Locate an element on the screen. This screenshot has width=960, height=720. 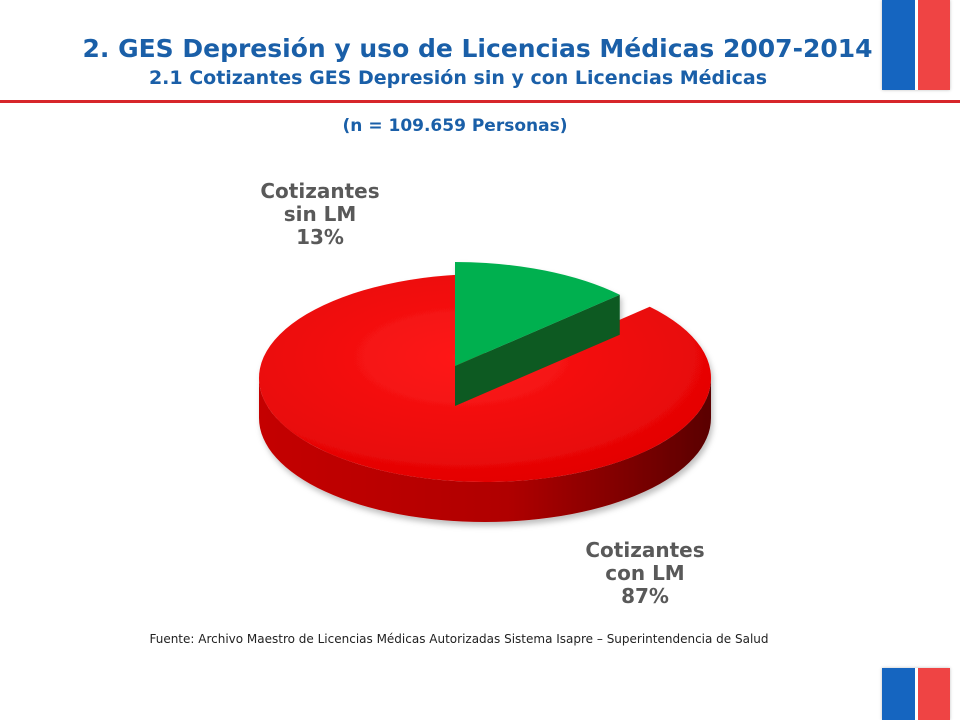
pie-slice-label-line: sin LM is located at coordinates (320, 214).